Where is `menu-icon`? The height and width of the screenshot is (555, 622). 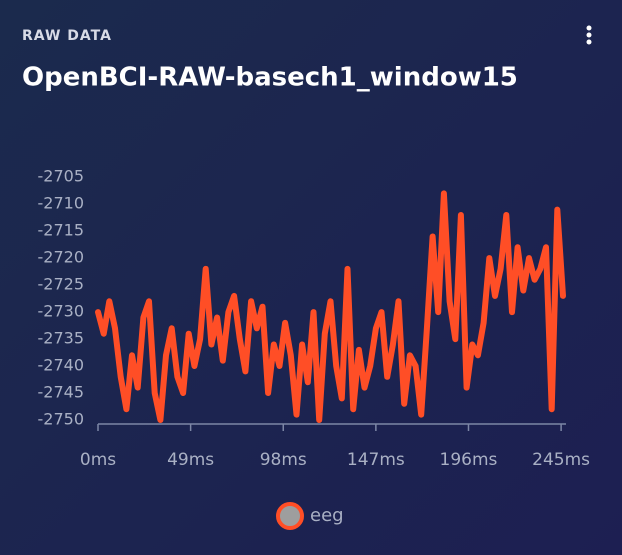 menu-icon is located at coordinates (589, 35).